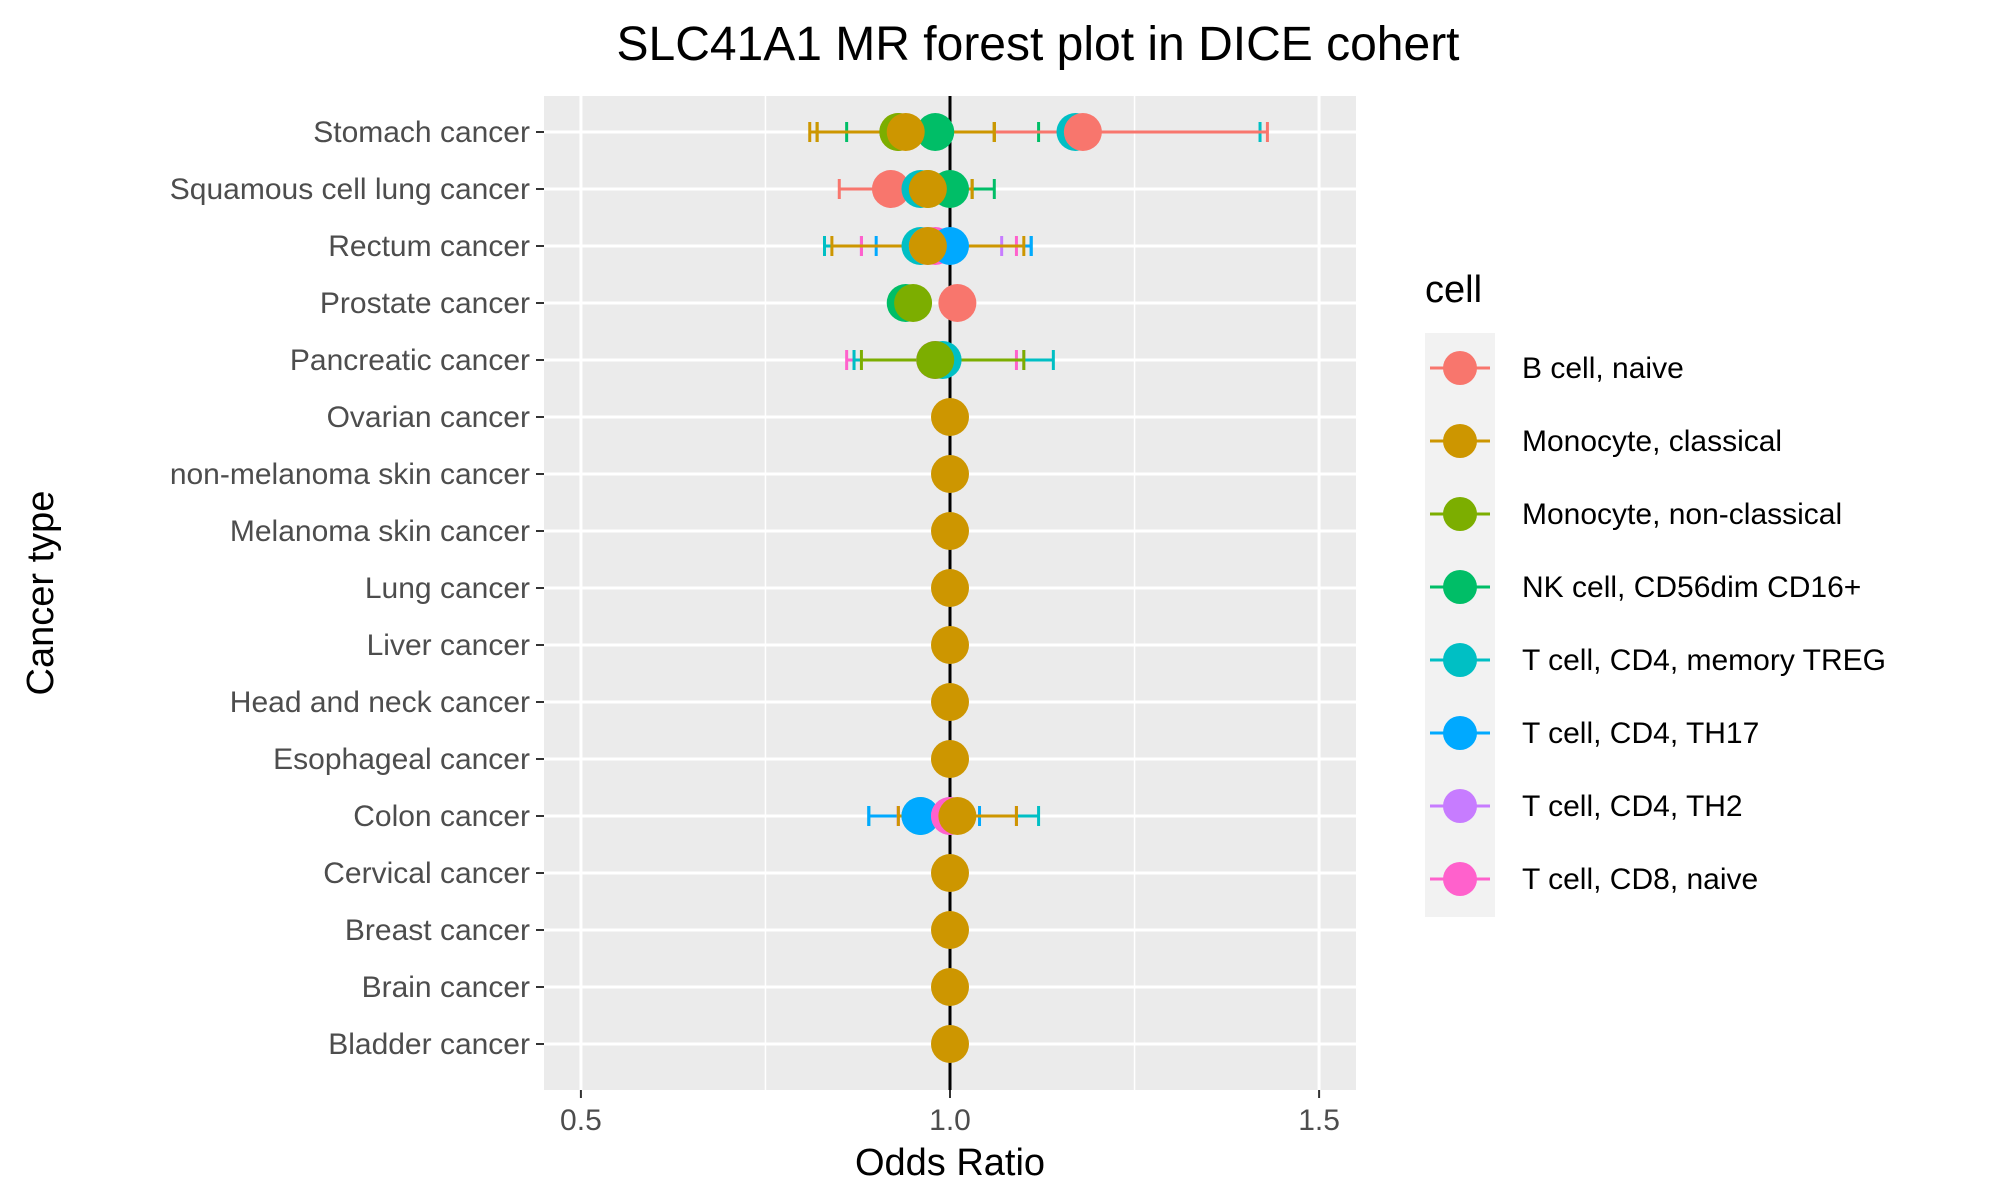 The height and width of the screenshot is (1200, 2000). I want to click on legend-label: NK cell, CD56dim CD16+, so click(1691, 587).